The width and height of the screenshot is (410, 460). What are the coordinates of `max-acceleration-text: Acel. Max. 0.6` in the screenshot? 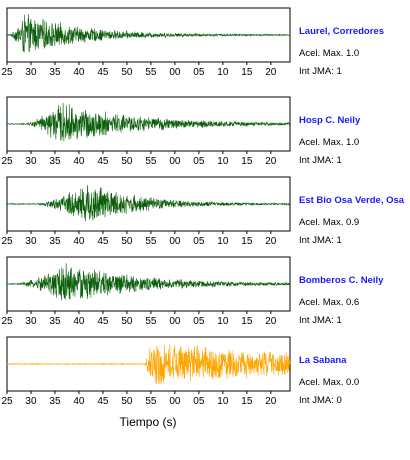 It's located at (329, 302).